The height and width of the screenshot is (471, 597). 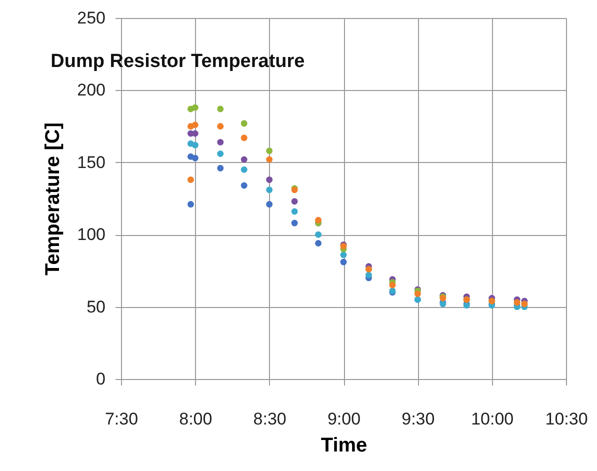 I want to click on x-tick-label: 8:00, so click(x=195, y=419).